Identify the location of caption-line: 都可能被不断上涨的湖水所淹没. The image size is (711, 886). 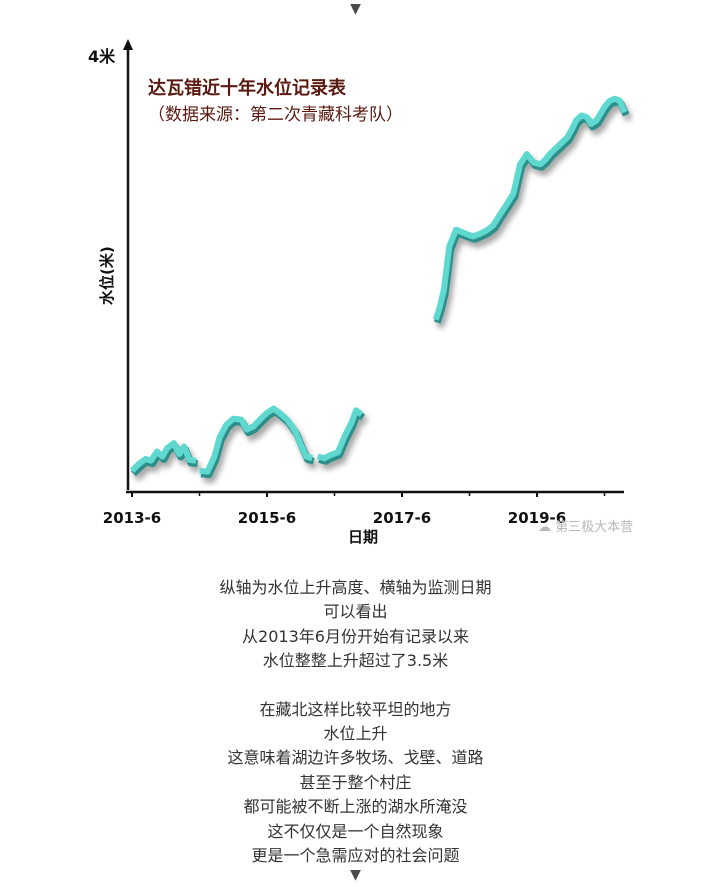
(355, 807).